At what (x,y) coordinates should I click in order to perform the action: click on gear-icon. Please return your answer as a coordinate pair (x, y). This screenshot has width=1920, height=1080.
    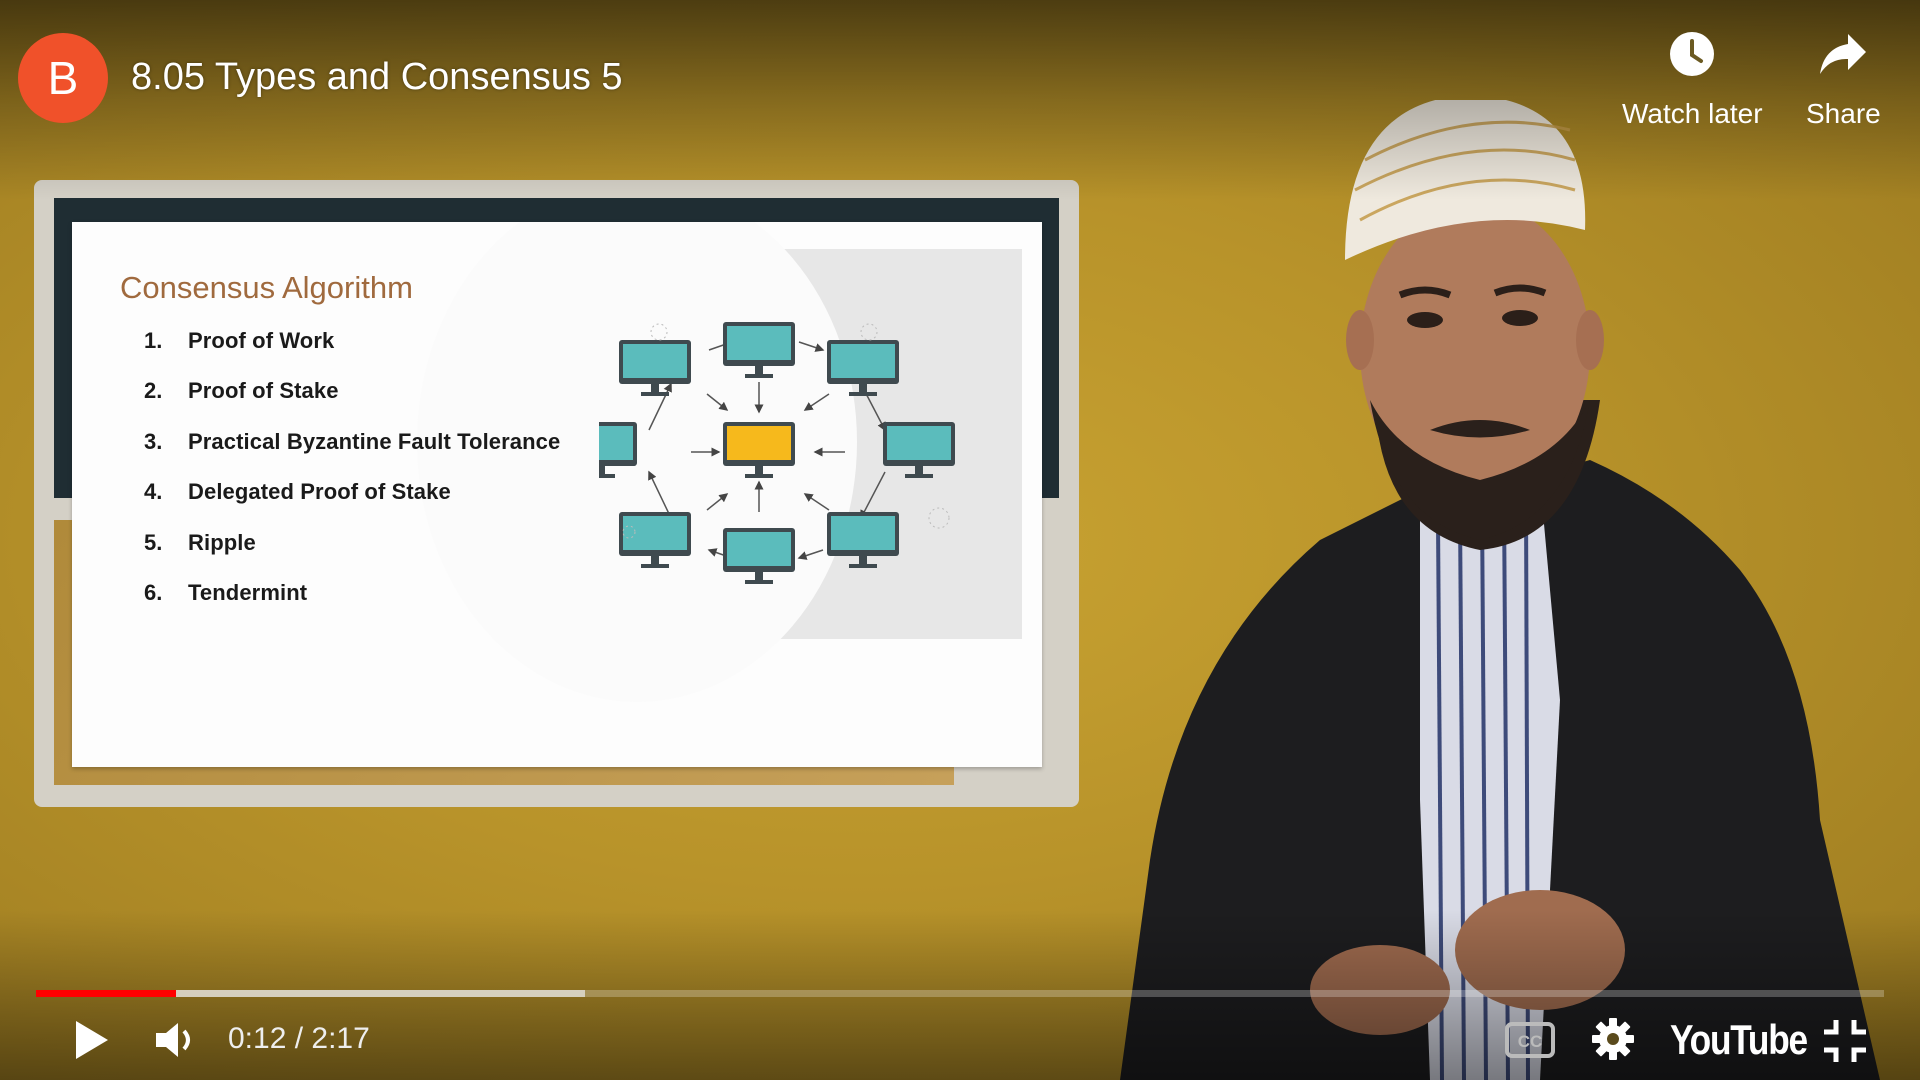
    Looking at the image, I should click on (1613, 1039).